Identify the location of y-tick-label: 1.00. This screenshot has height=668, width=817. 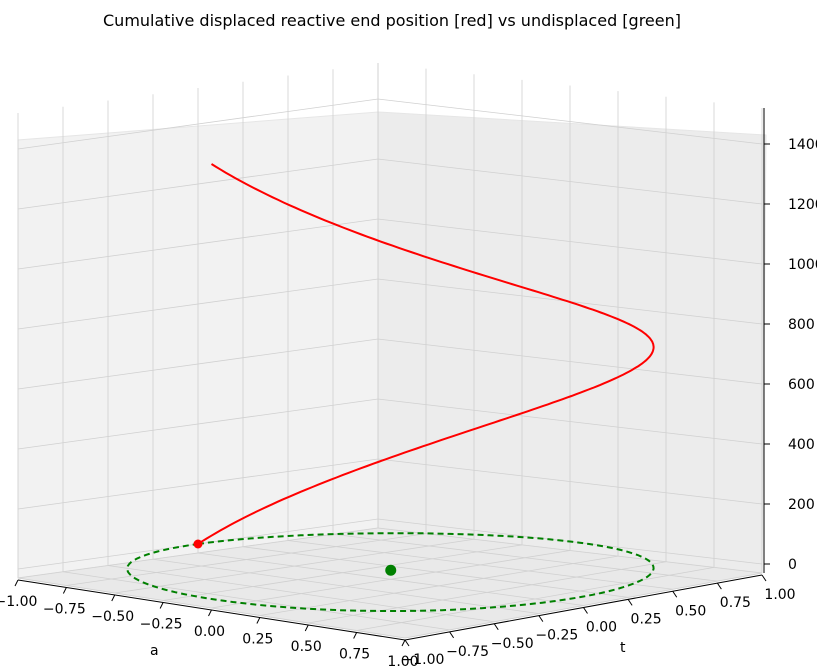
(779, 595).